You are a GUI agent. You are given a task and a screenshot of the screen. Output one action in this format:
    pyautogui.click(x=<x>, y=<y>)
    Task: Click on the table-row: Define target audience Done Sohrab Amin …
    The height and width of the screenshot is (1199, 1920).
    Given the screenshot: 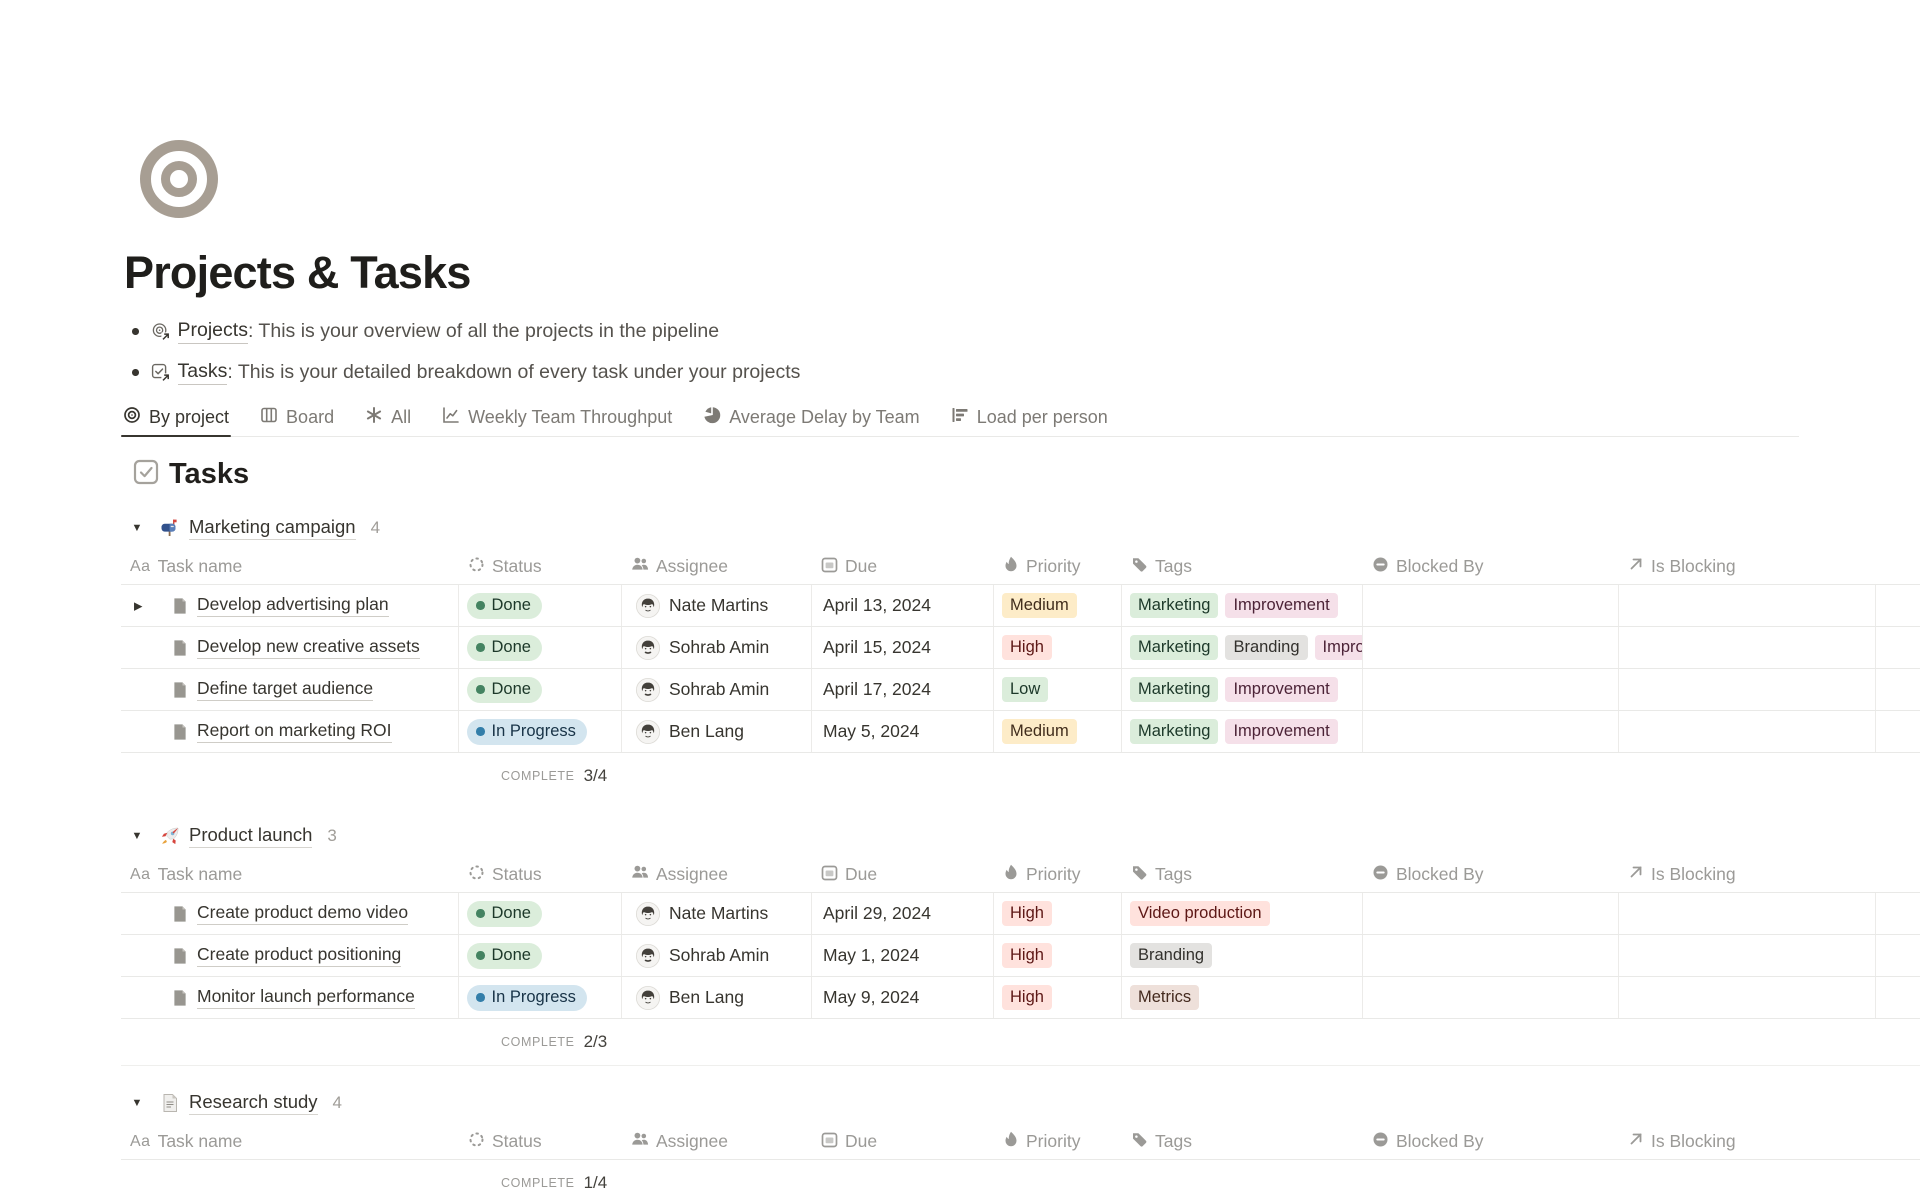 What is the action you would take?
    pyautogui.click(x=1020, y=690)
    